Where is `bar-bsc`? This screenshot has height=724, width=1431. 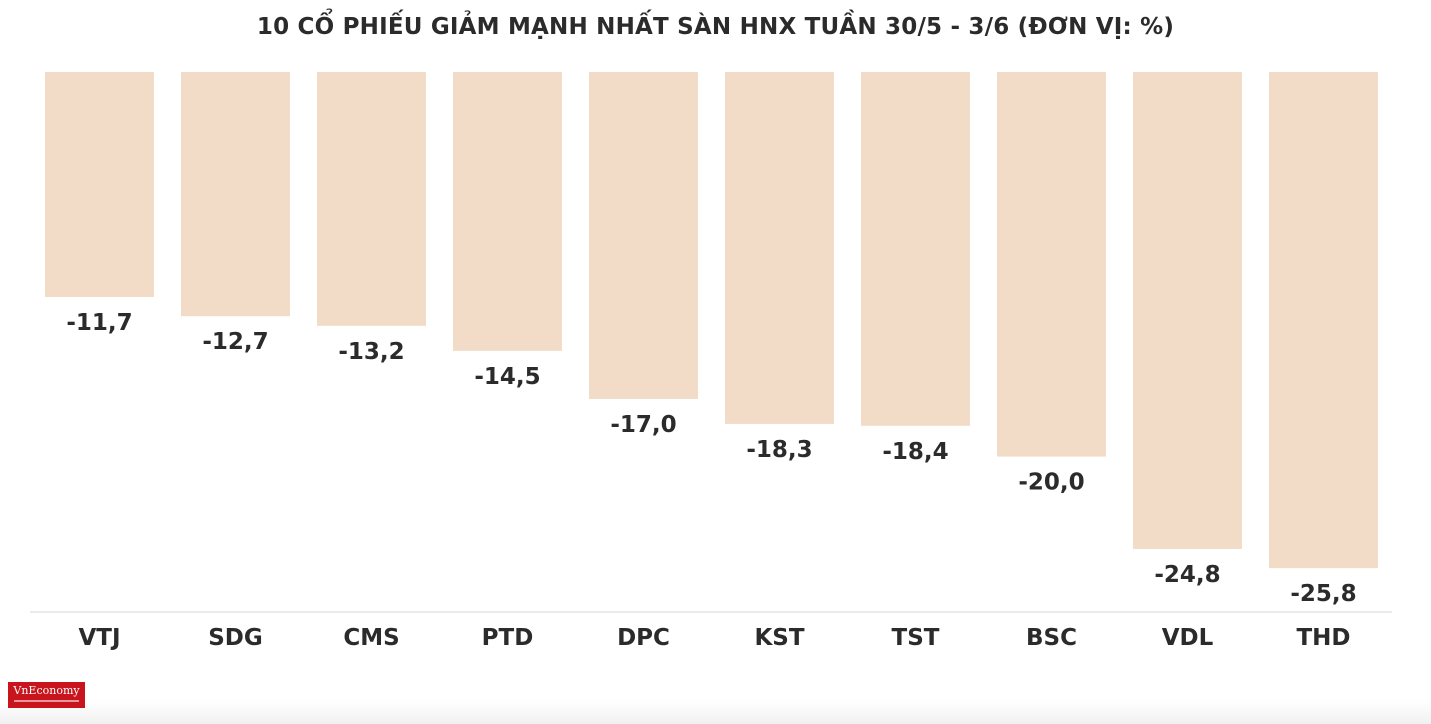 bar-bsc is located at coordinates (1051, 264).